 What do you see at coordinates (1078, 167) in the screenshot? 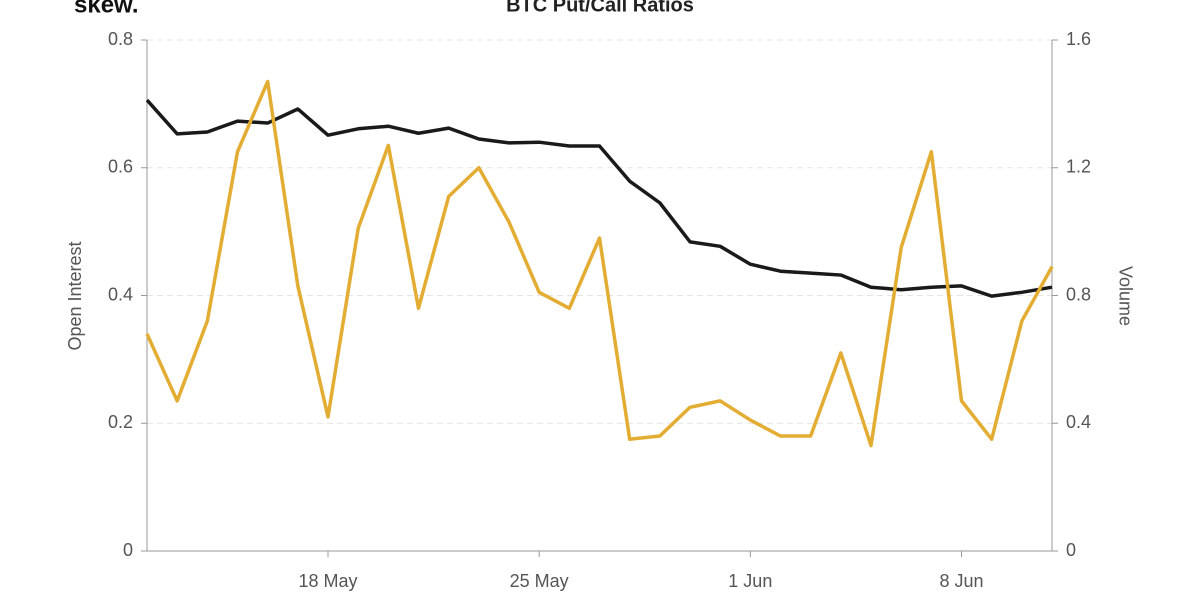
I see `y2-tick-label: 1.2` at bounding box center [1078, 167].